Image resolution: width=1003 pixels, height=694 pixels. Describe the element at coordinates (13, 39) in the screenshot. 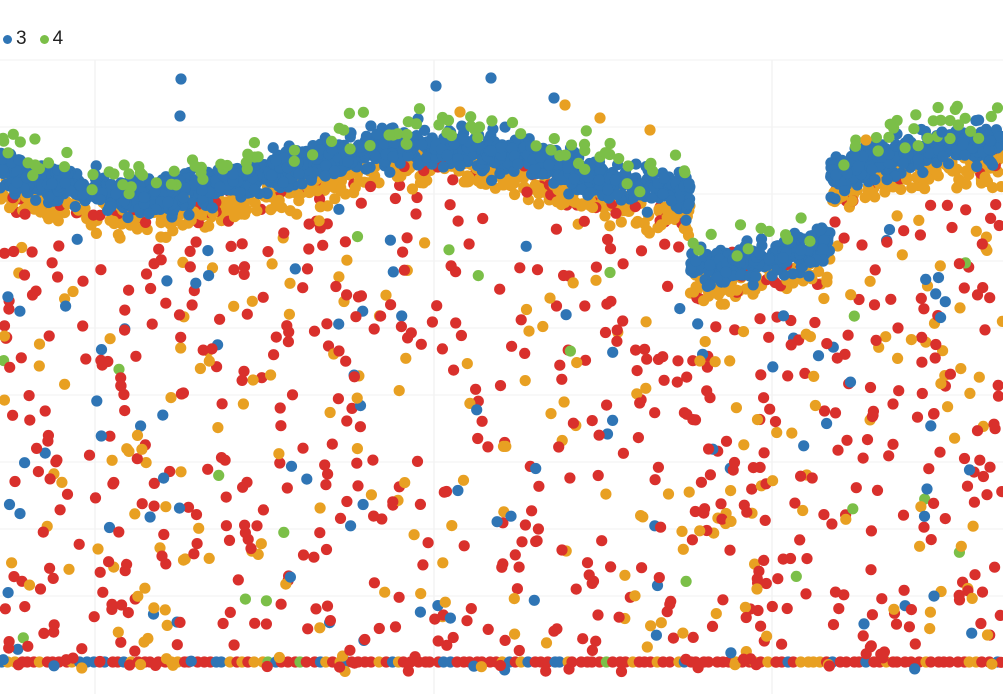

I see `legend-item-series-3: 3` at that location.